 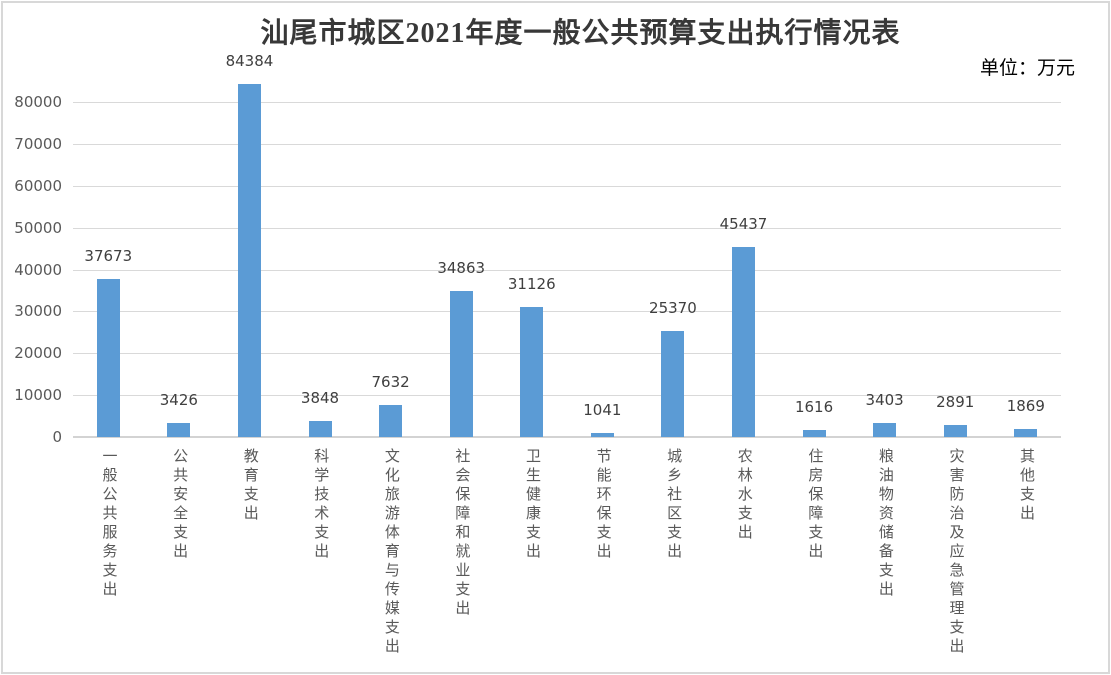 I want to click on bar-value-label: 1616, so click(x=814, y=407).